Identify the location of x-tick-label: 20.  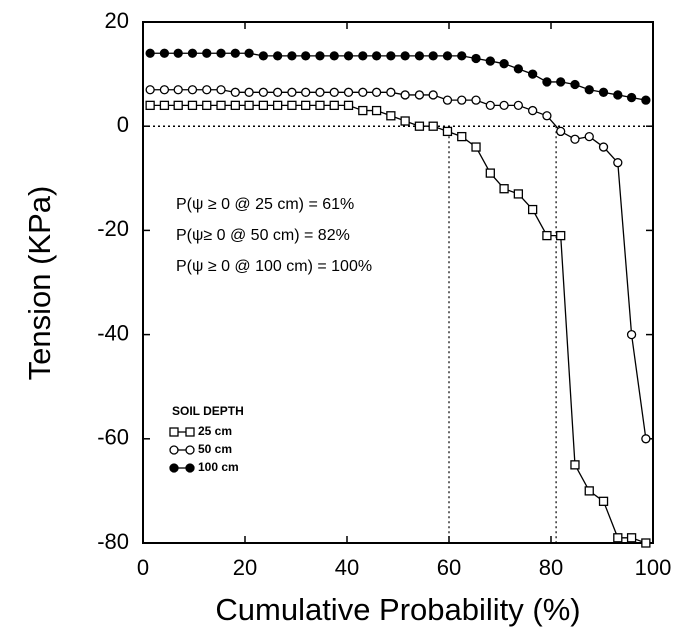
(245, 567).